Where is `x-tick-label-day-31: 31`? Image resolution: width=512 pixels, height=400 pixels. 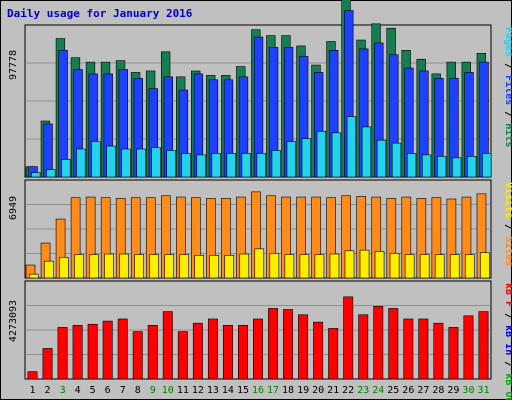 x-tick-label-day-31: 31 is located at coordinates (483, 390).